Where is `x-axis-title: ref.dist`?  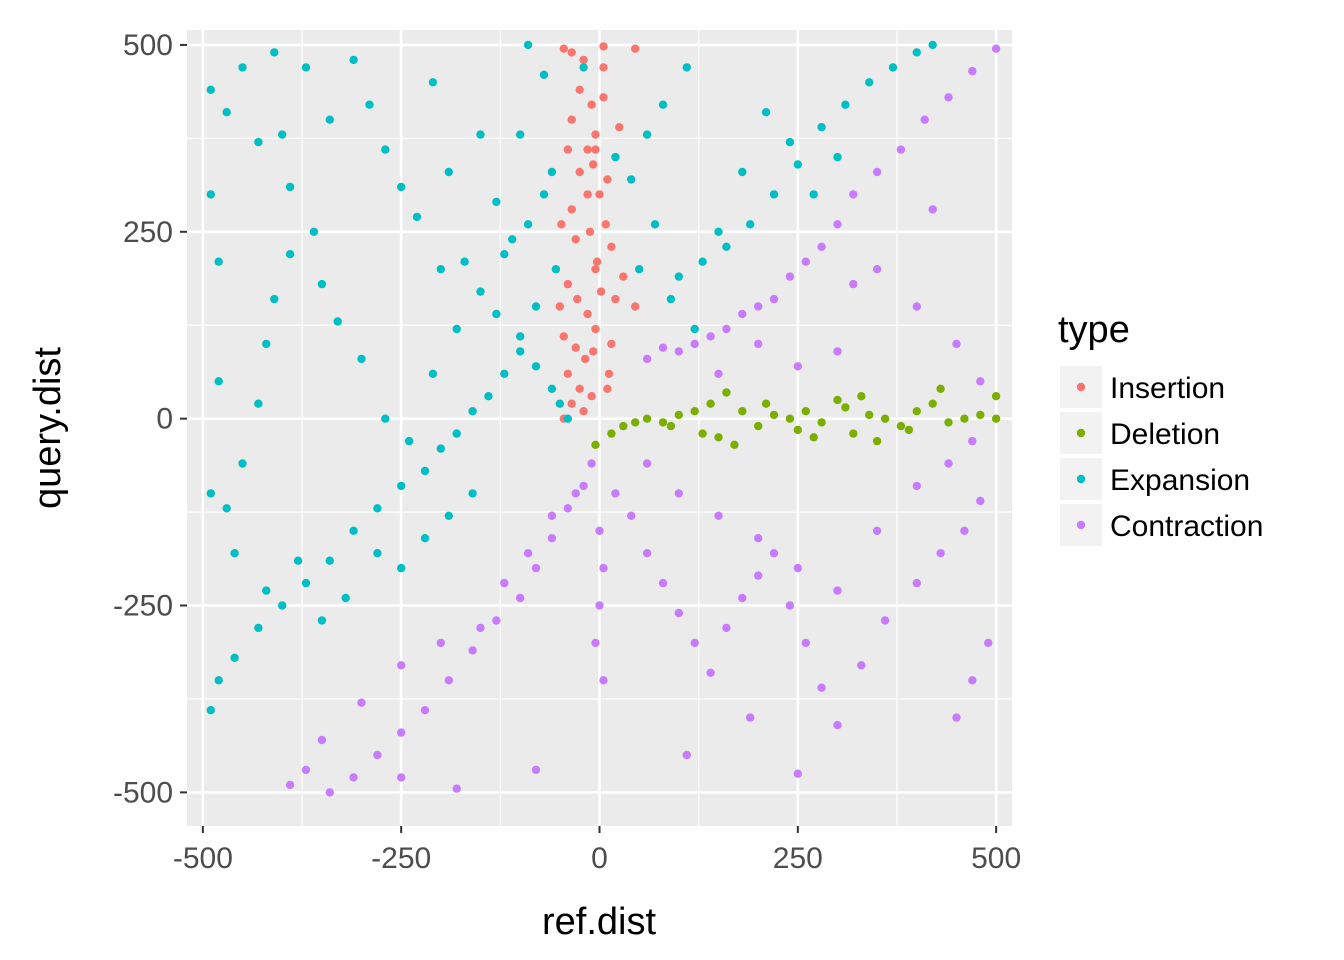 x-axis-title: ref.dist is located at coordinates (599, 922).